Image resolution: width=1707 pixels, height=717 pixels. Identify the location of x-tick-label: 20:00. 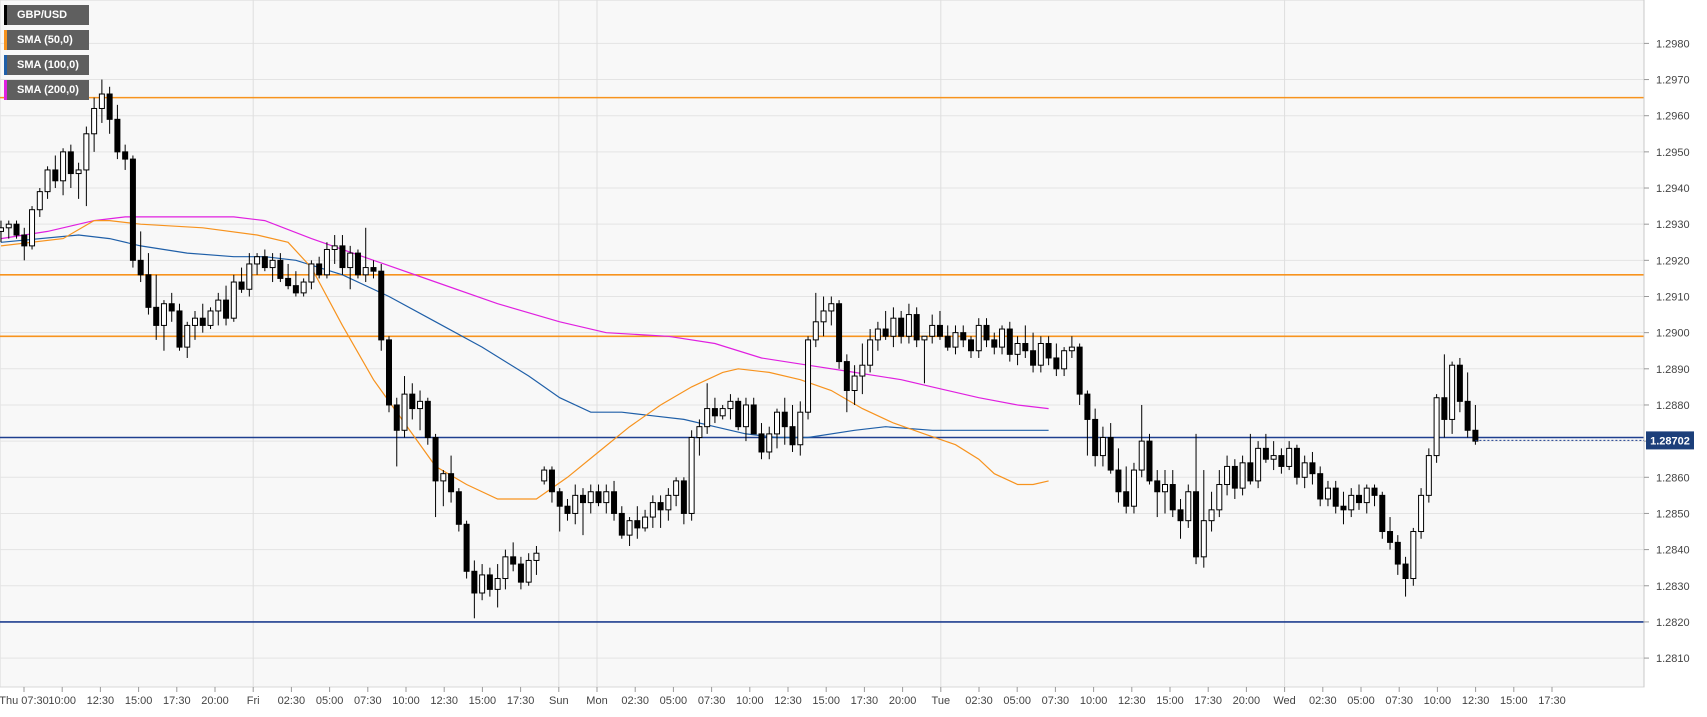
(903, 701).